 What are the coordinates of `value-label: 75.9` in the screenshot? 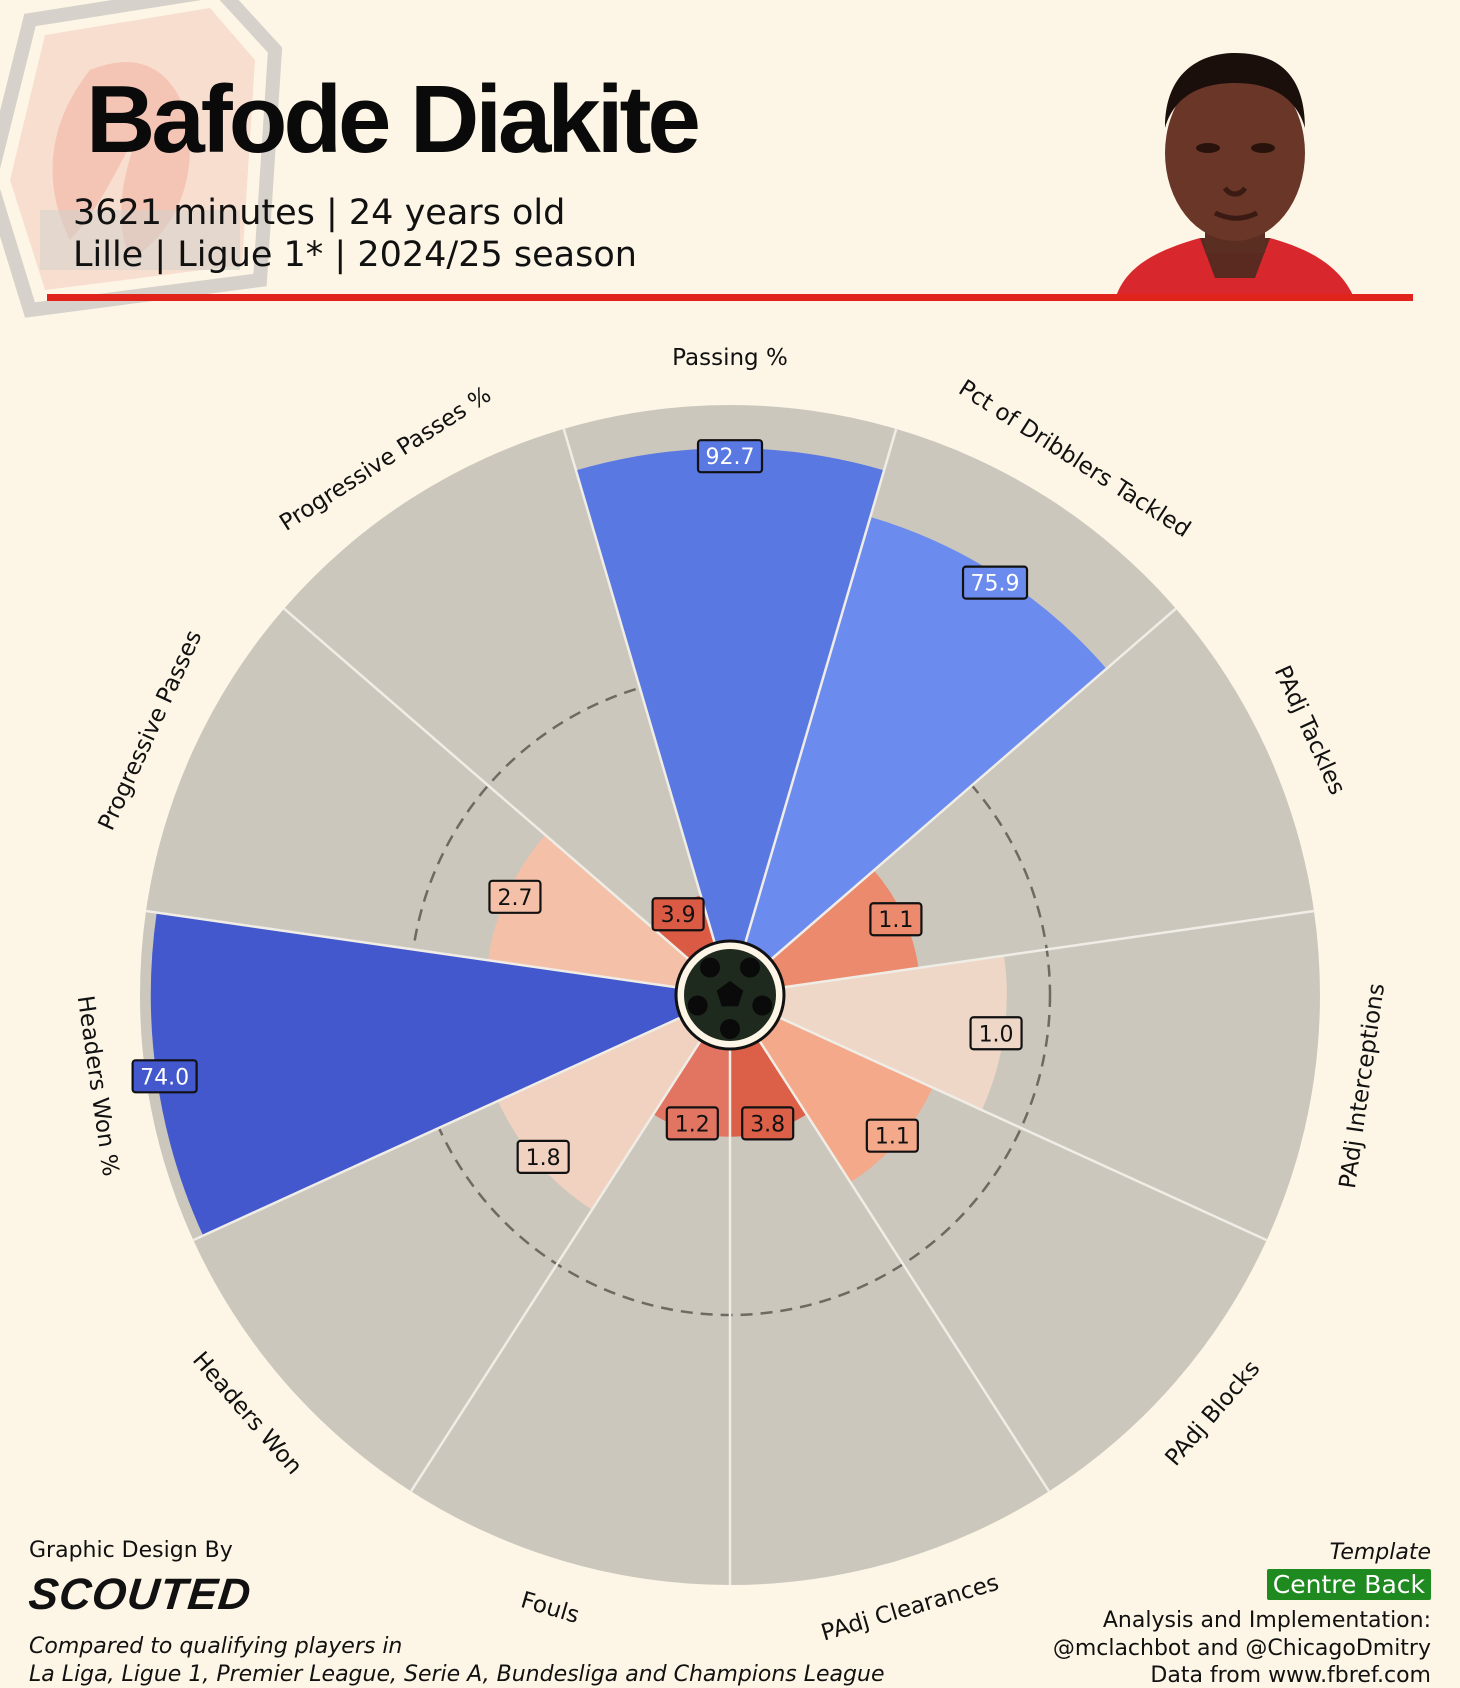 It's located at (995, 582).